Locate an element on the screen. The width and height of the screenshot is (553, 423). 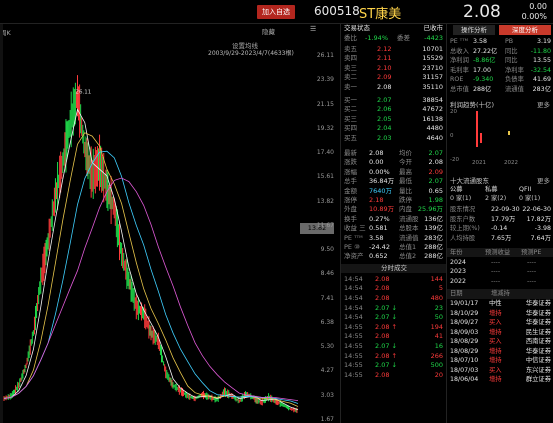
price-axis-label: 1.67 is located at coordinates (327, 419).